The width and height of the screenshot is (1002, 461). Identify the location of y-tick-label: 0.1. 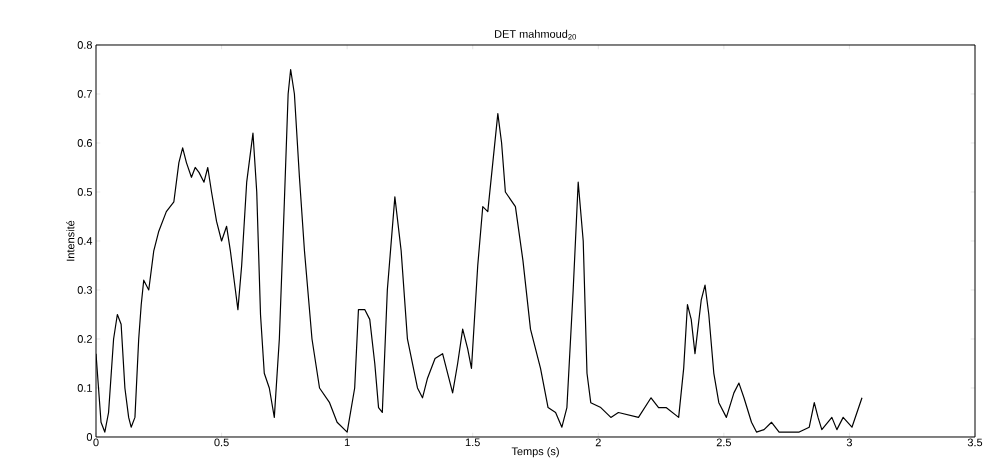
(84, 388).